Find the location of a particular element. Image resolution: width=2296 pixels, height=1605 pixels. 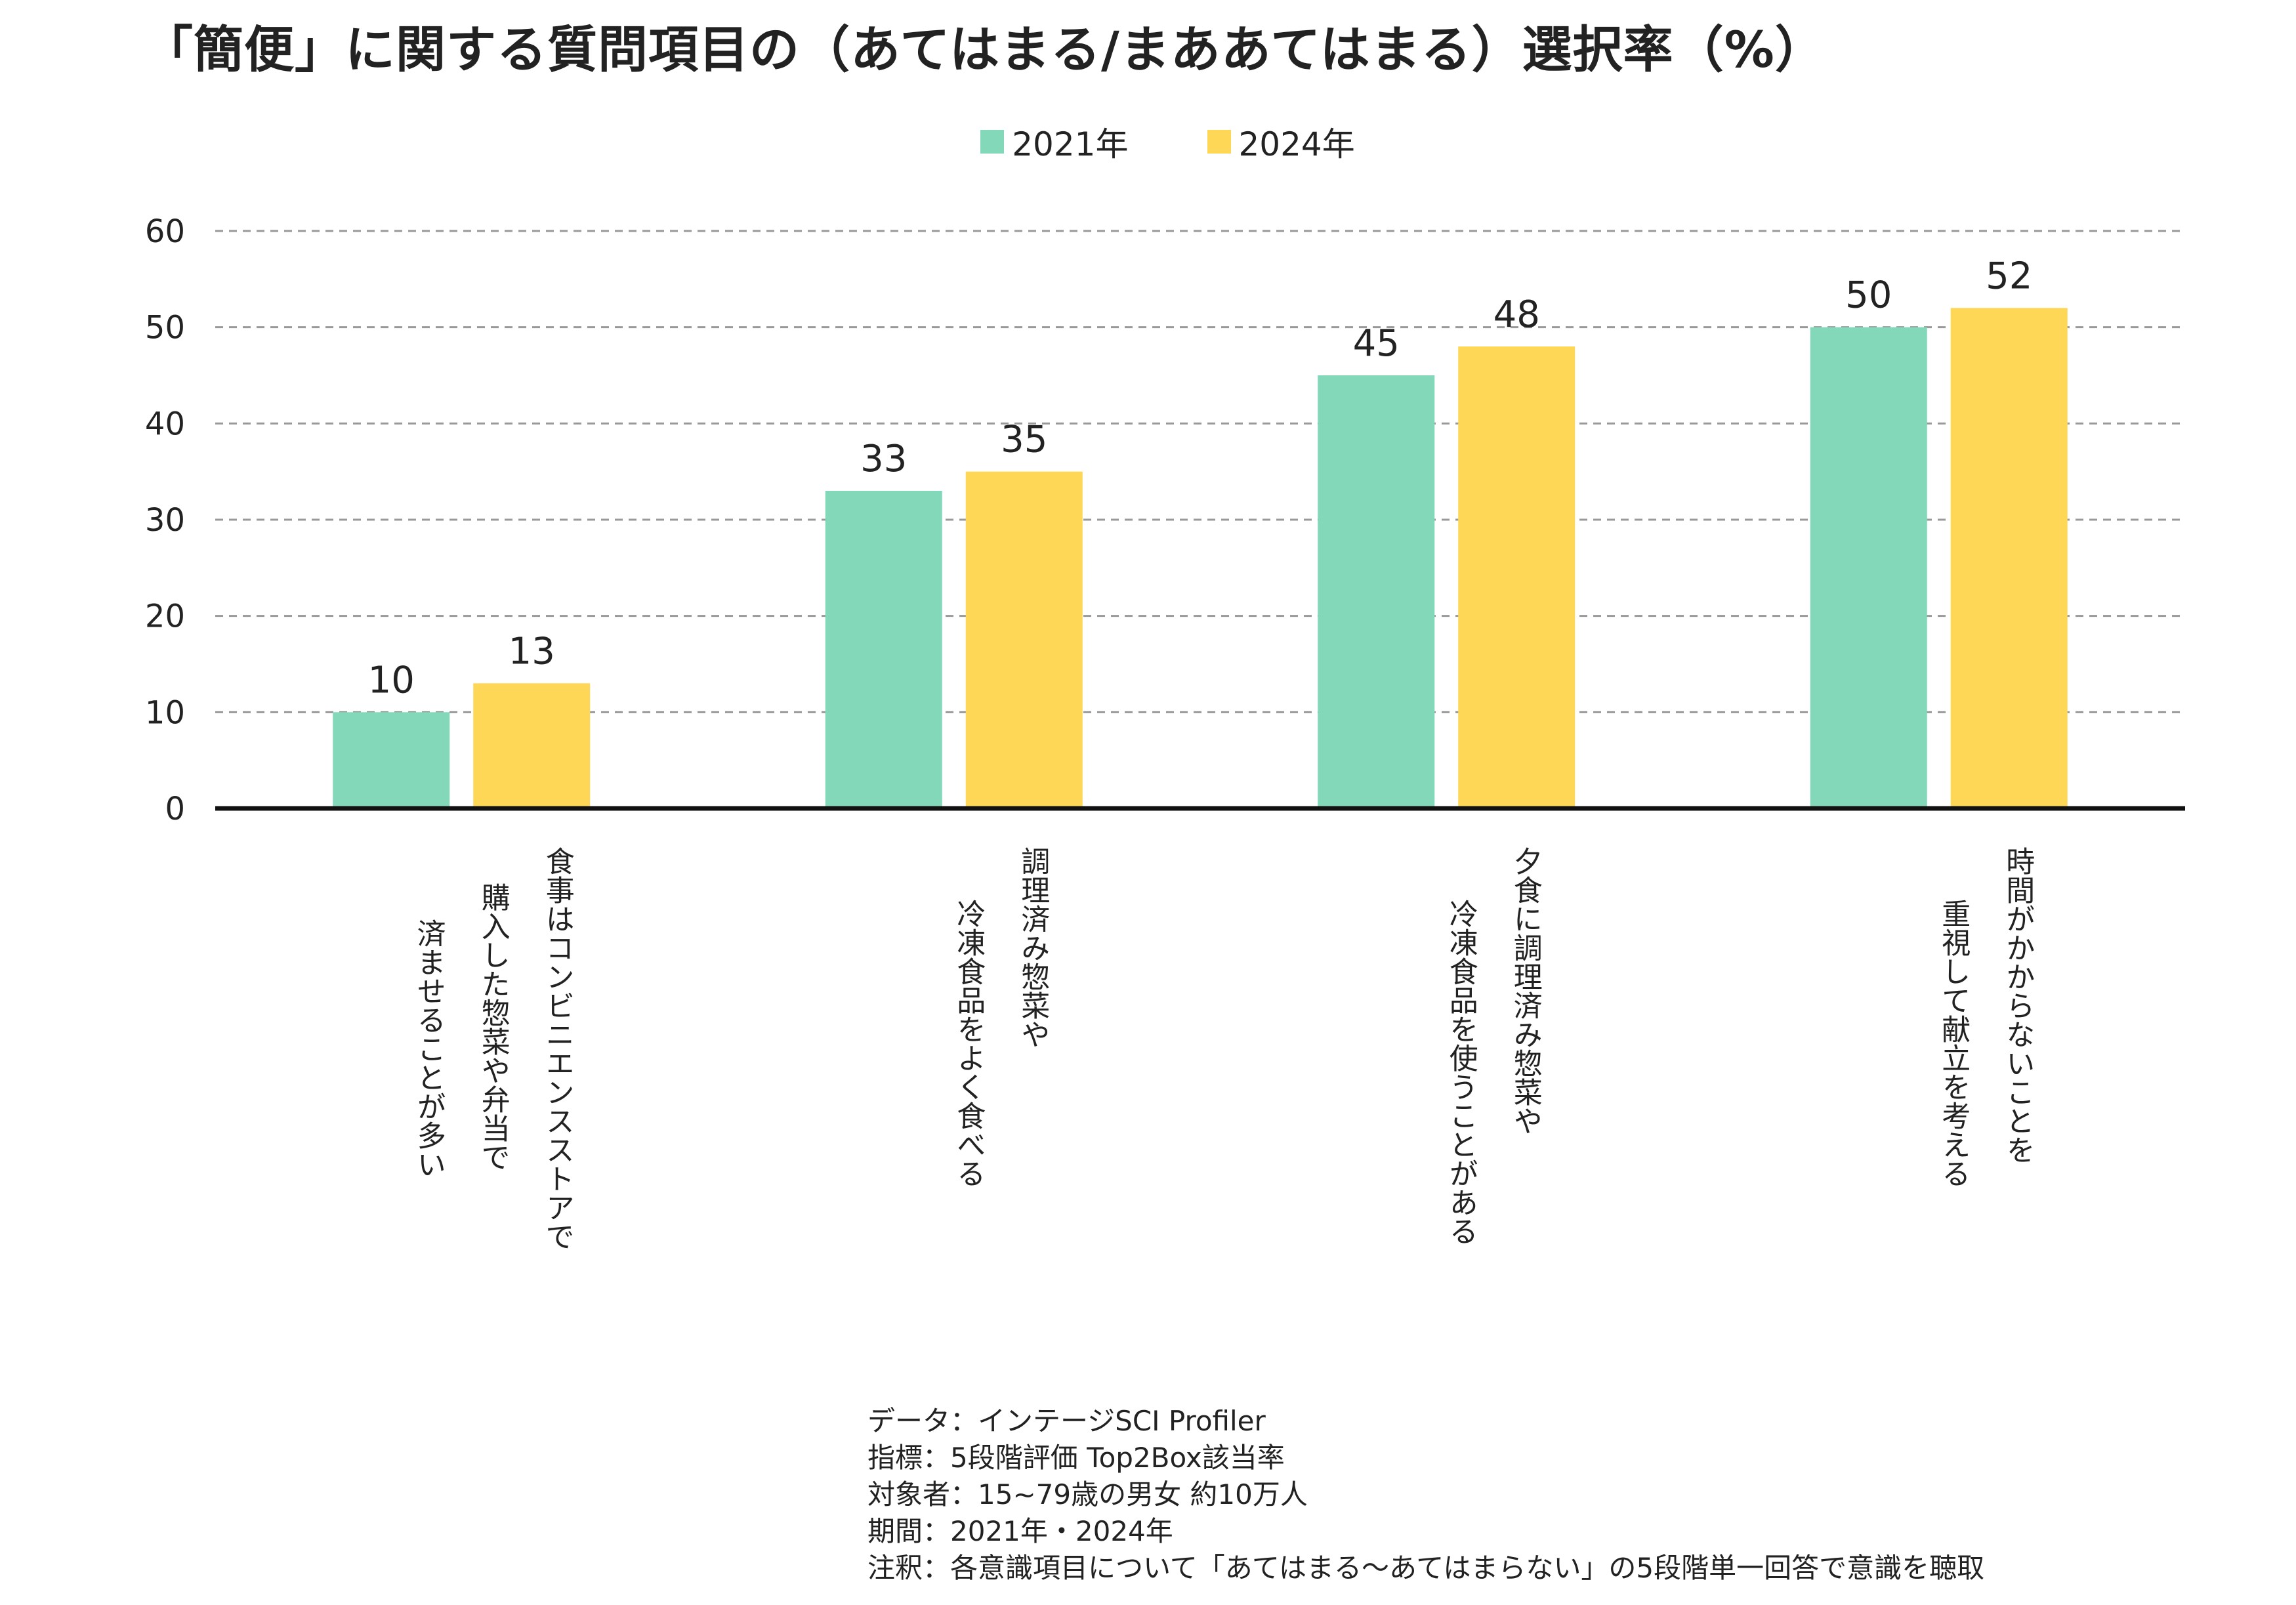

data-label-2024年-1: 35 is located at coordinates (1024, 440).